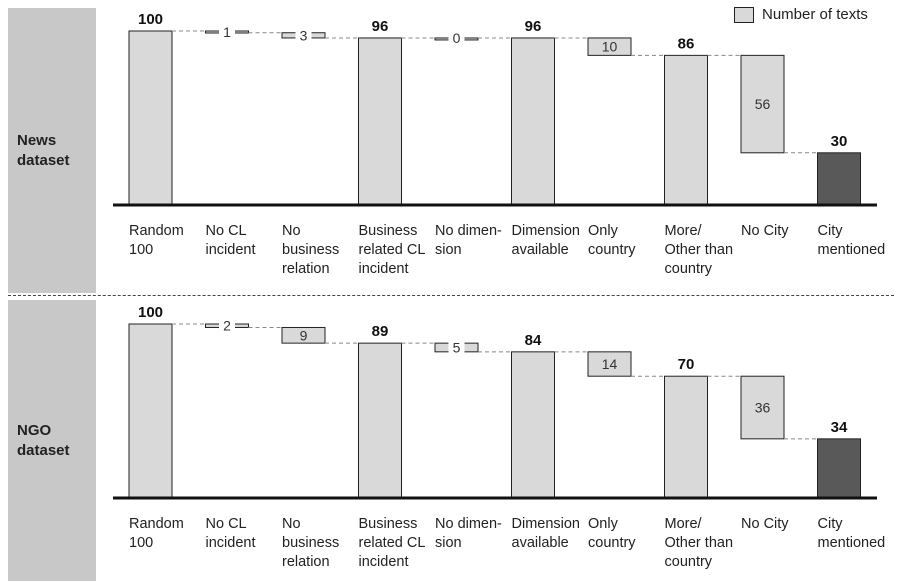 The height and width of the screenshot is (583, 897). What do you see at coordinates (839, 427) in the screenshot?
I see `value-label: 34` at bounding box center [839, 427].